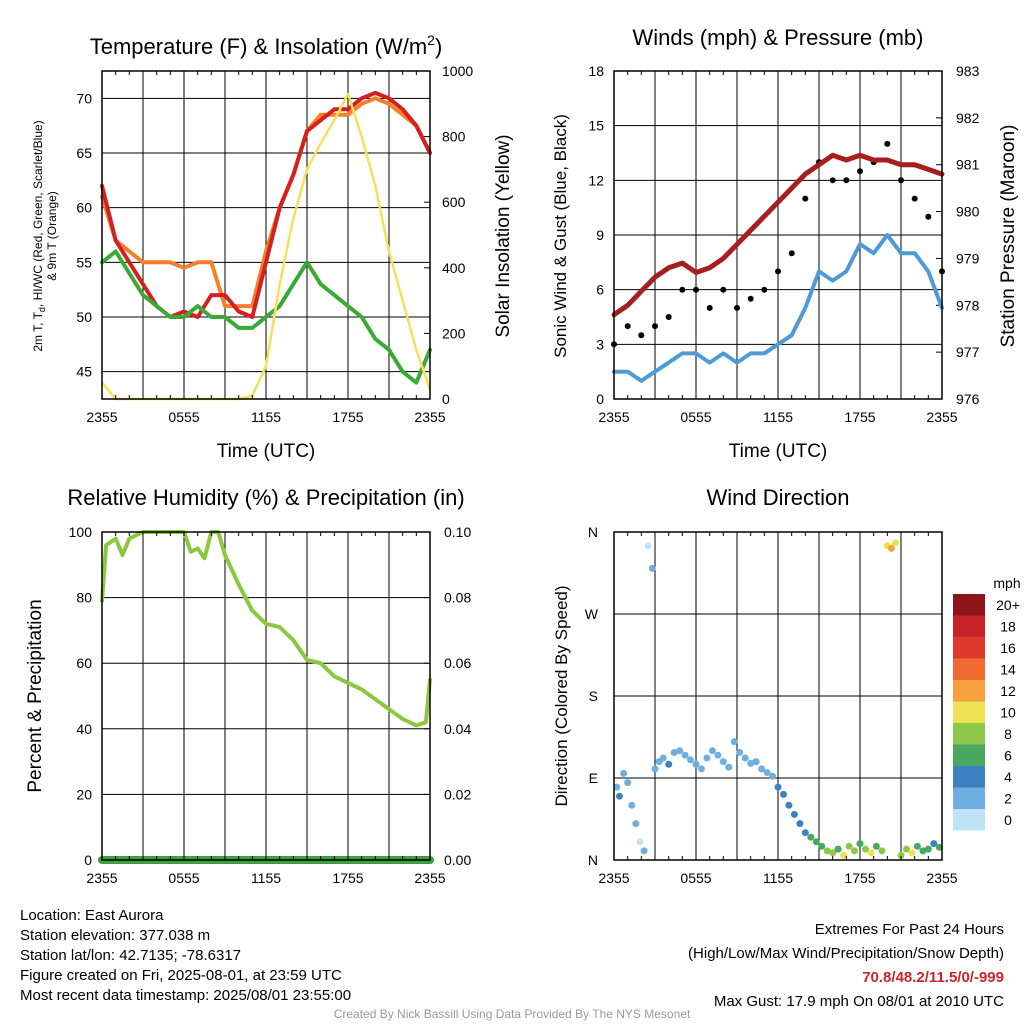  What do you see at coordinates (454, 202) in the screenshot?
I see `y2-tick-label: 600` at bounding box center [454, 202].